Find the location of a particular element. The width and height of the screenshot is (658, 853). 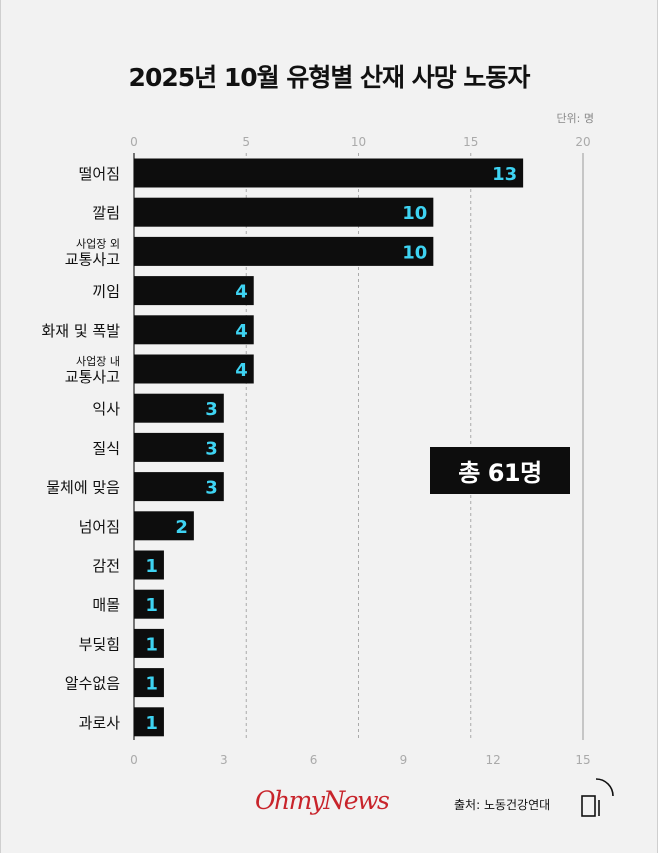

bar-value-label: 2 is located at coordinates (181, 527).